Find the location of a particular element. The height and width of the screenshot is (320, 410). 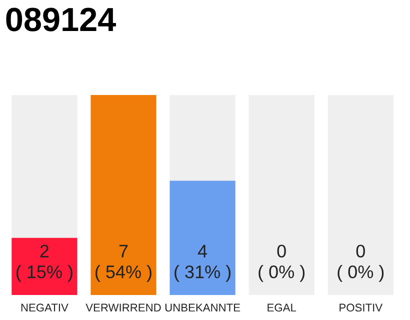

data-label: 4 ( 31% ) is located at coordinates (202, 263).